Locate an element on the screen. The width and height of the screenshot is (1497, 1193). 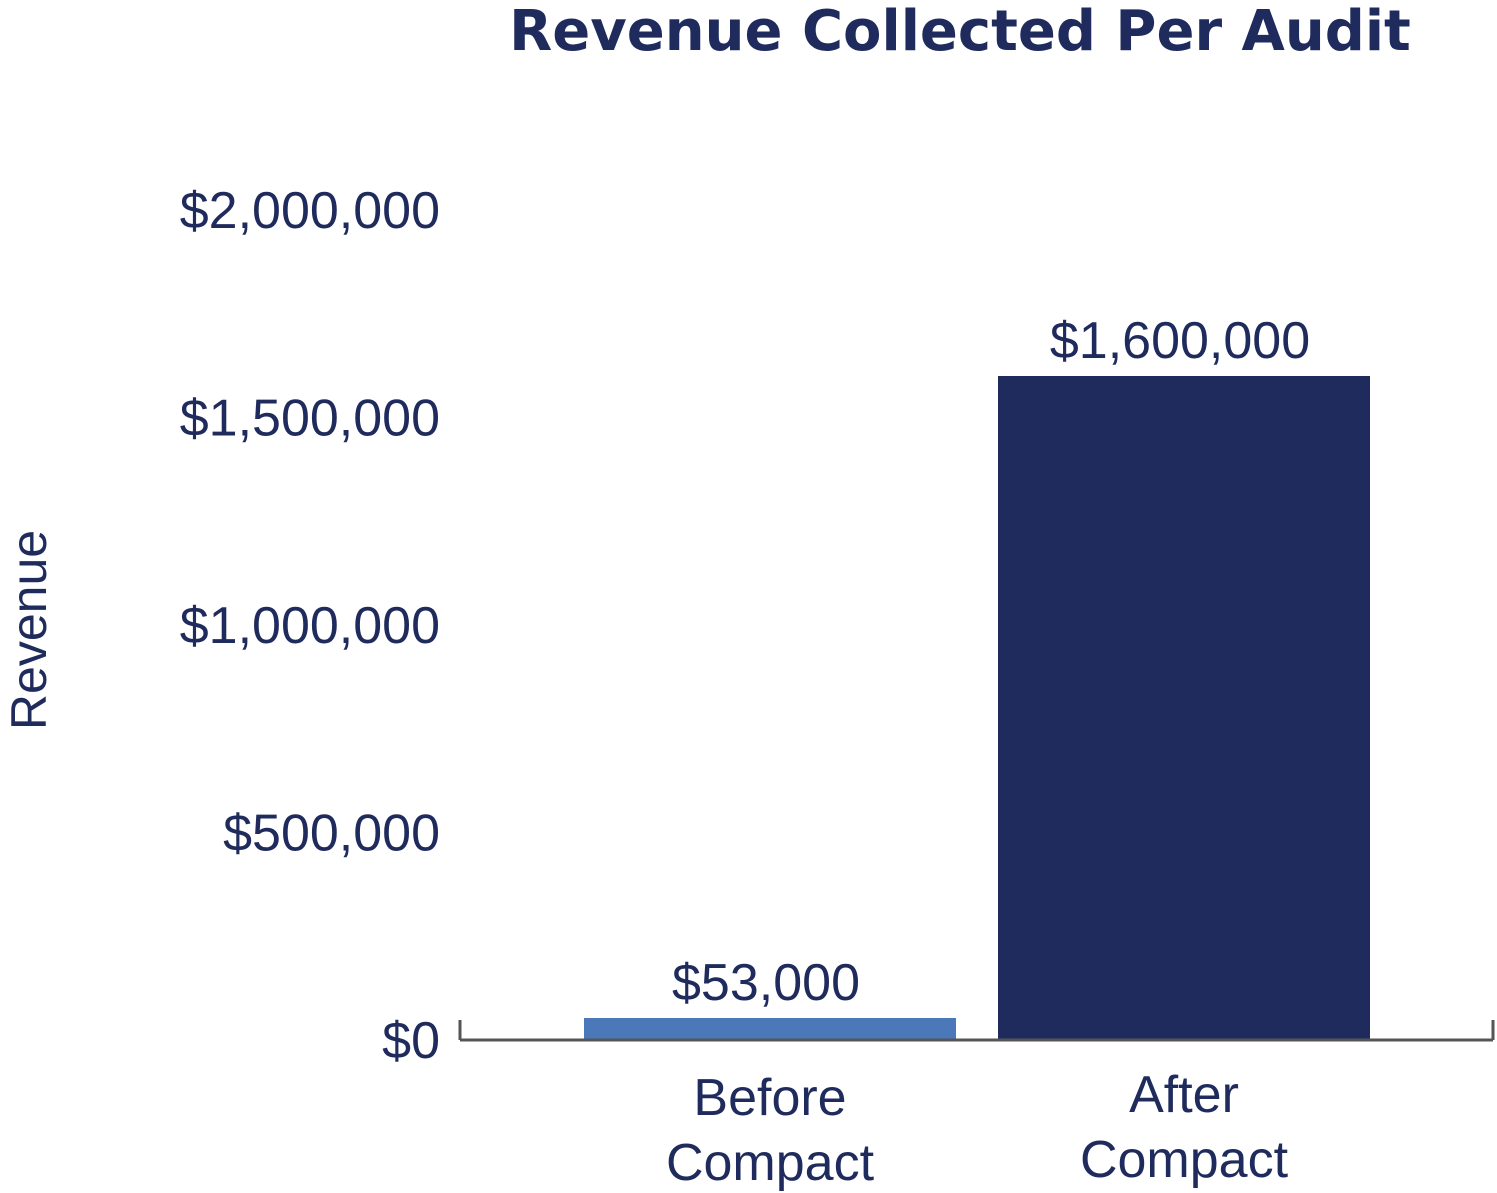
y-tick-label: $1,000,000 is located at coordinates (310, 626).